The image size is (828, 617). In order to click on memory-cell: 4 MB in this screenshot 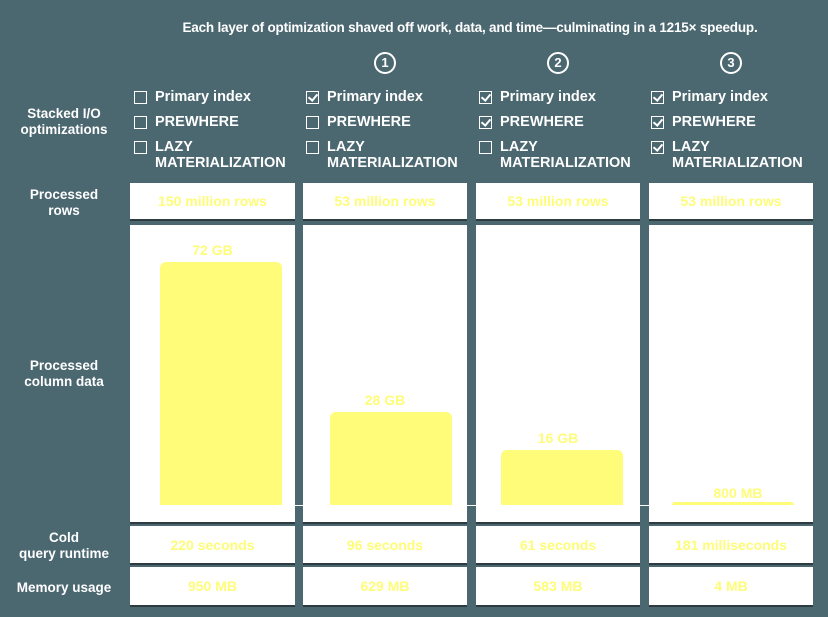, I will do `click(731, 587)`.